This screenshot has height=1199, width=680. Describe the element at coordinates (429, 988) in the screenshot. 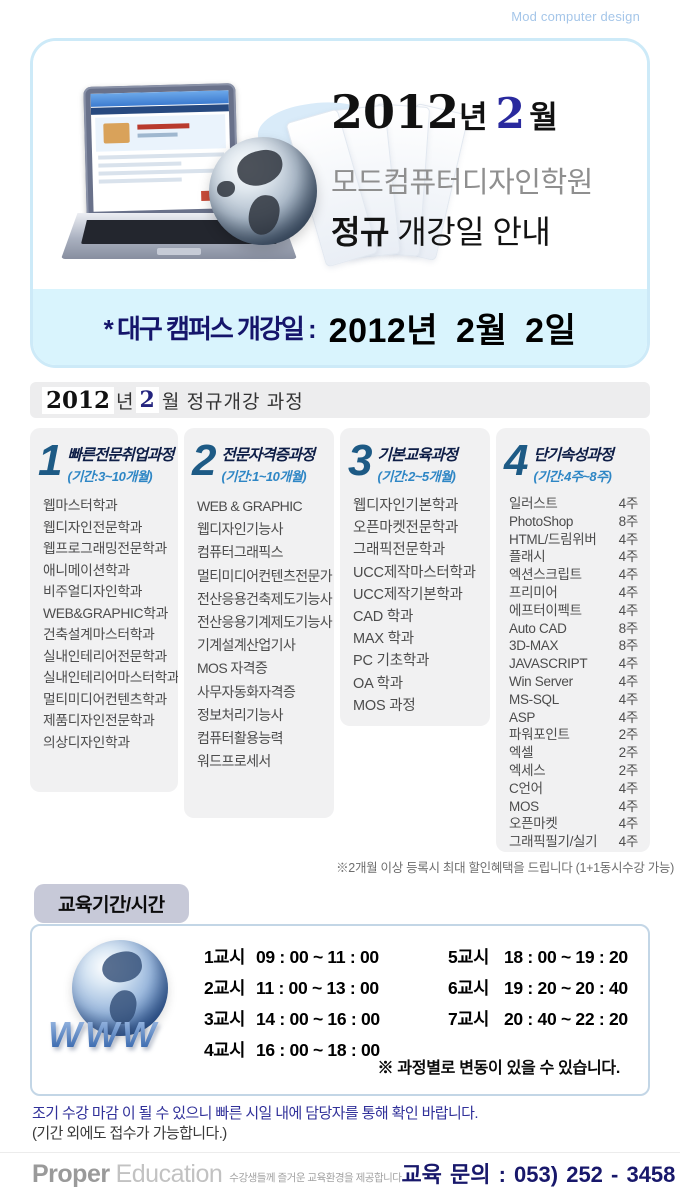

I see `schedule-row: 2교시 11 : 00 ~ 13 : 00 6교시 19 : 20 ~ 20 : 40` at that location.